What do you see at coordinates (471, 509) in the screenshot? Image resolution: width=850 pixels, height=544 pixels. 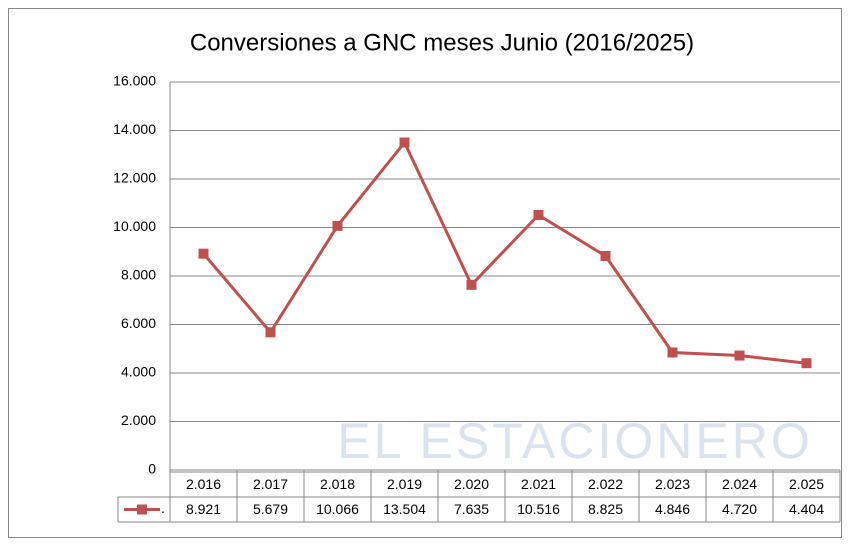 I see `table-value: 7.635` at bounding box center [471, 509].